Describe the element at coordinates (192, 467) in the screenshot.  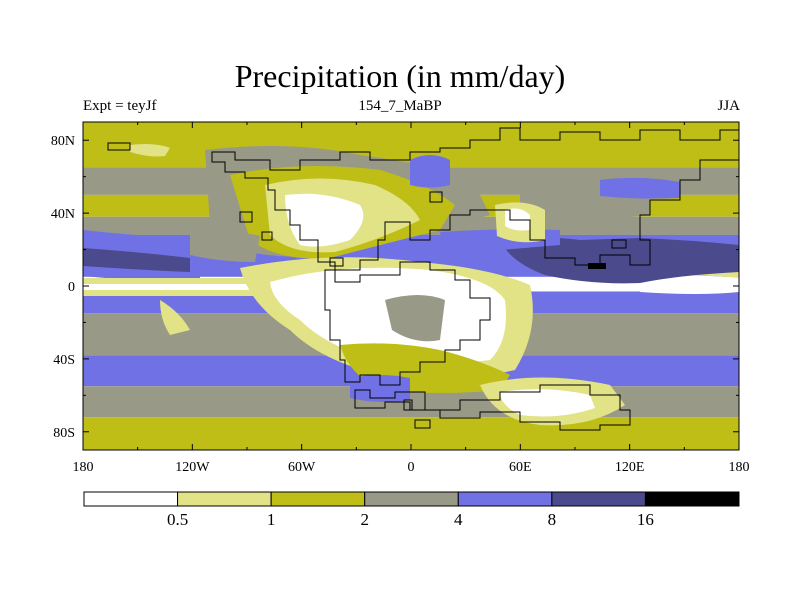
I see `x-tick-label: 120W` at that location.